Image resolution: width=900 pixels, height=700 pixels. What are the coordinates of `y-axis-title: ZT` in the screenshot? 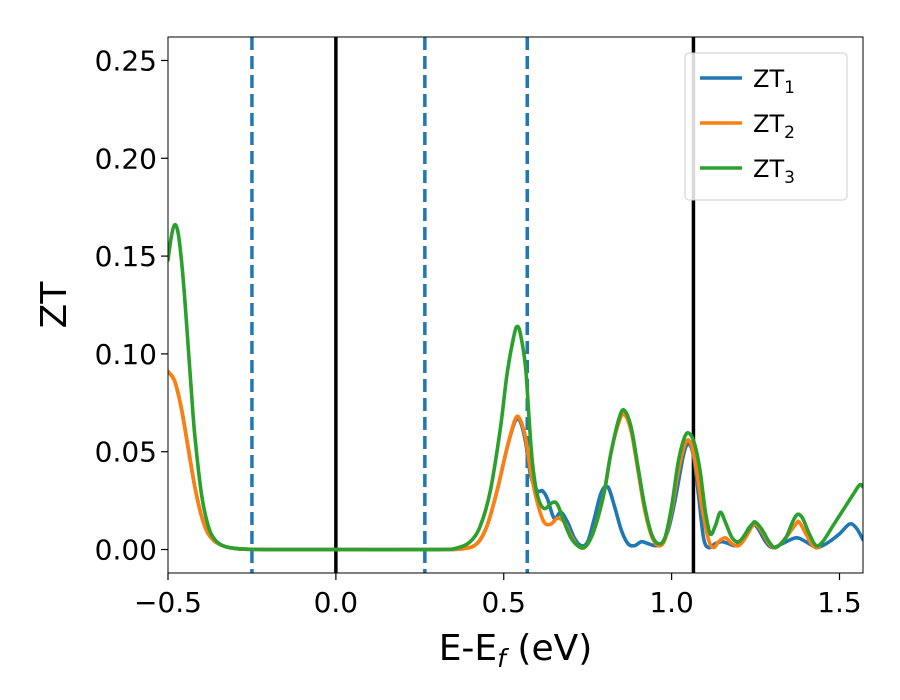 It's located at (54, 305).